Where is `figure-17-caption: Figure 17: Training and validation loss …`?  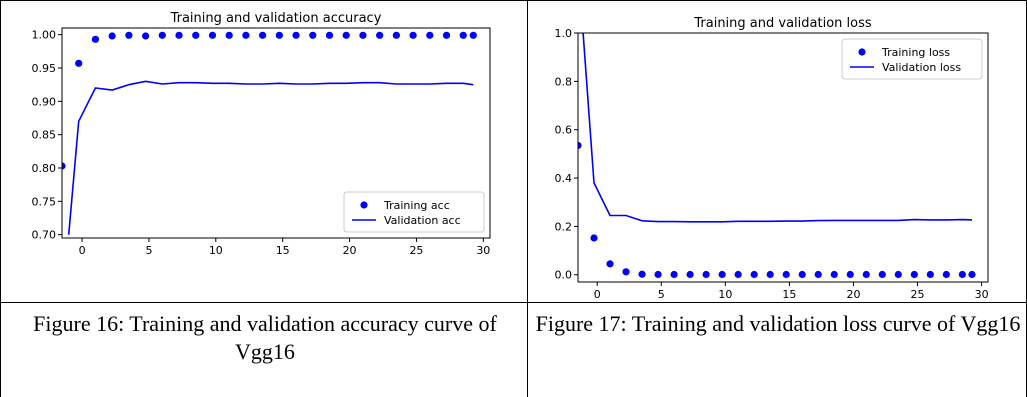
figure-17-caption: Figure 17: Training and validation loss … is located at coordinates (778, 323).